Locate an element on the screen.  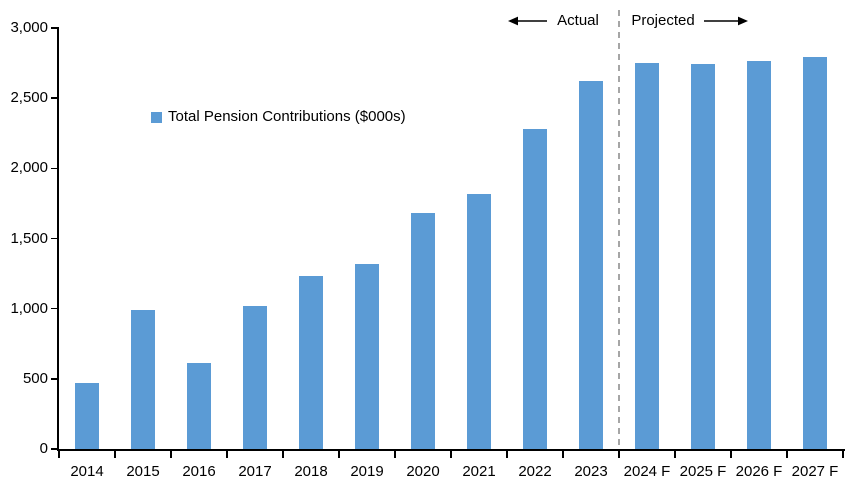
bar-2025-f is located at coordinates (703, 256).